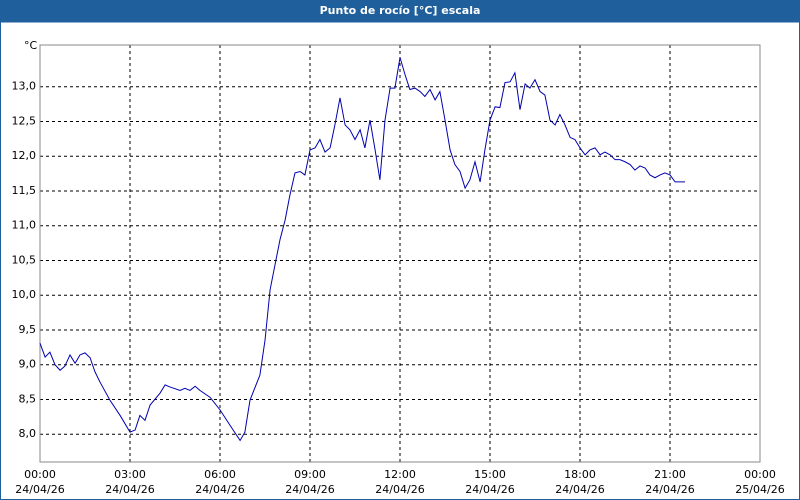  I want to click on x-tick-label: 03:00, so click(130, 474).